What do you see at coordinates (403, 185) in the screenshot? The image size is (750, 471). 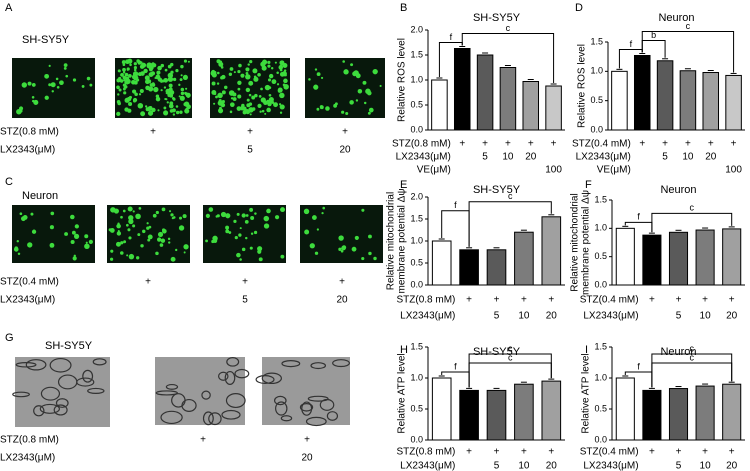 I see `panel-letter: E` at bounding box center [403, 185].